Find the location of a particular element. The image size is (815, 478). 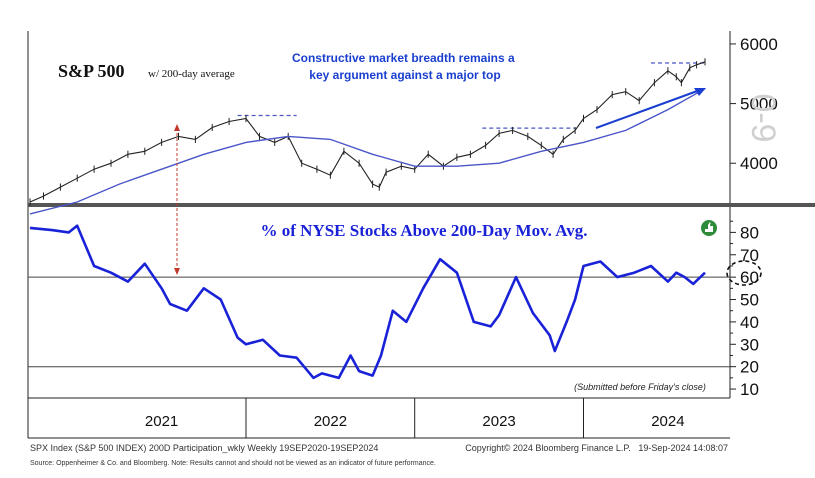

side-watermark-text: 0-9 is located at coordinates (763, 117).